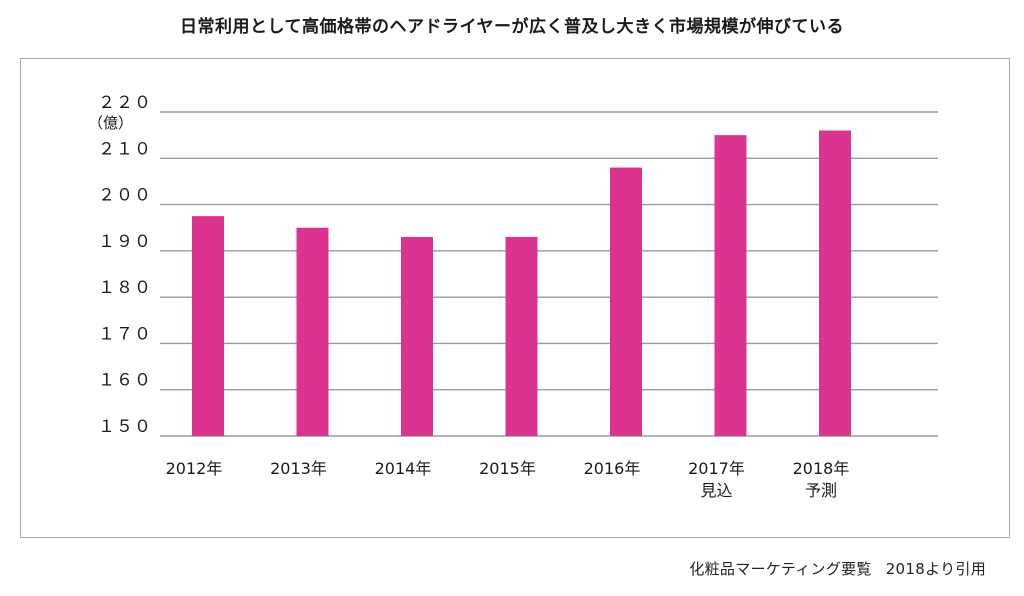  What do you see at coordinates (125, 103) in the screenshot?
I see `y-tick-label: ２２０` at bounding box center [125, 103].